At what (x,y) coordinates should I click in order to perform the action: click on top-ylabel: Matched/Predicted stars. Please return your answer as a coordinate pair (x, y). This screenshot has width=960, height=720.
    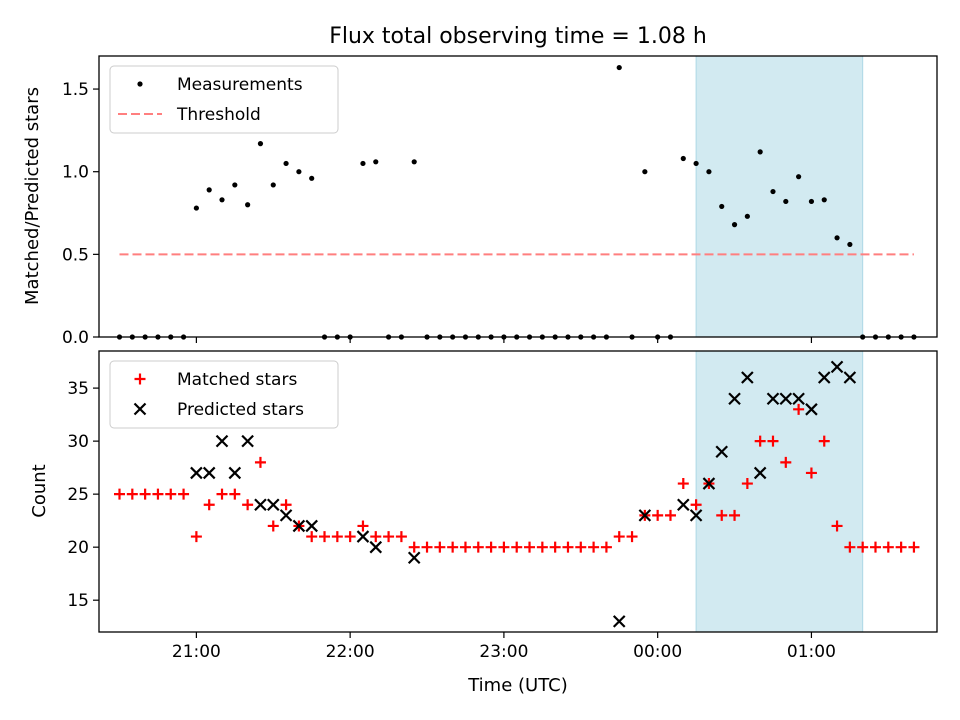
    Looking at the image, I should click on (32, 196).